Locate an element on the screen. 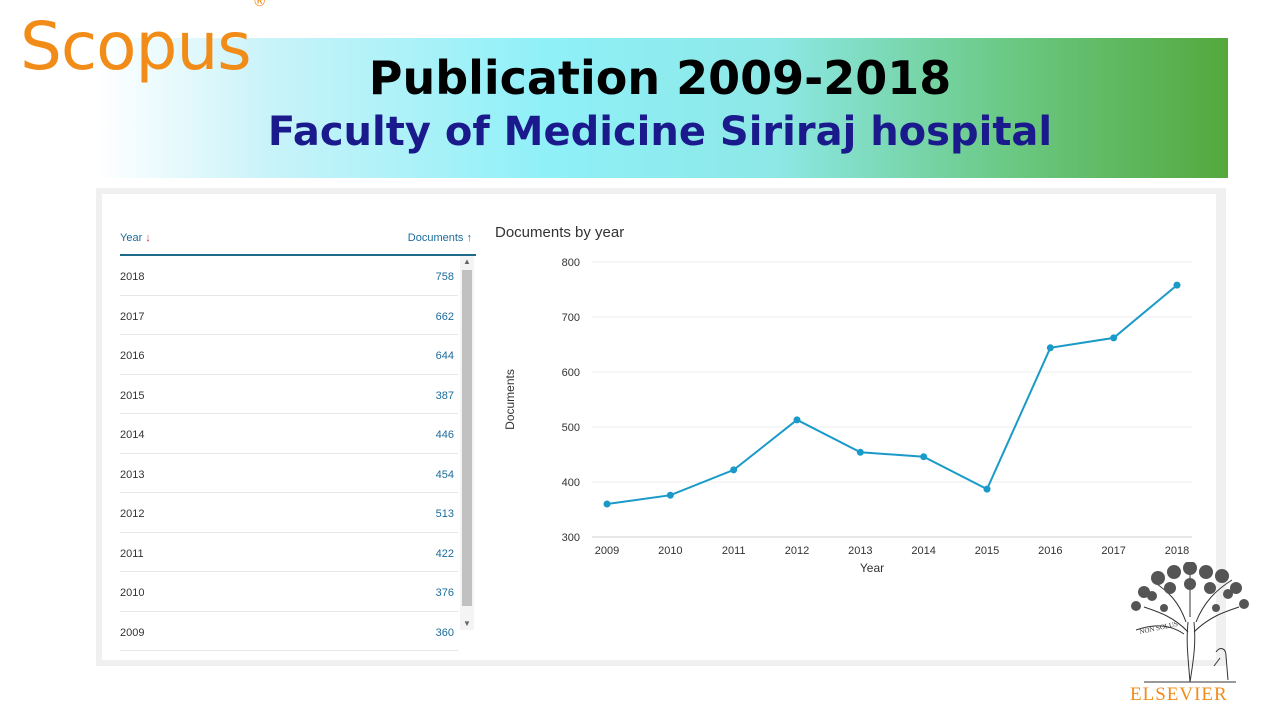 Image resolution: width=1280 pixels, height=720 pixels. table-row: 2016 644 is located at coordinates (289, 355).